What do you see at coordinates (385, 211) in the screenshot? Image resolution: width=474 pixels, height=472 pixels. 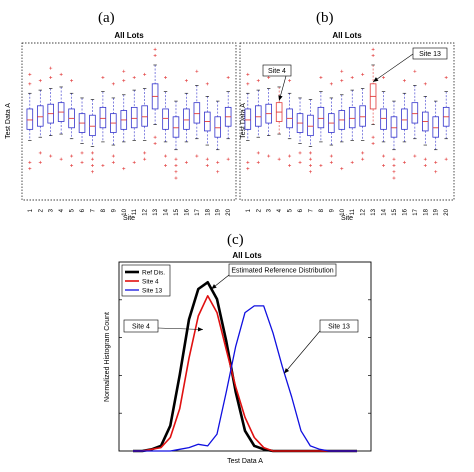 I see `x-tick-label-14: 14` at bounding box center [385, 211].